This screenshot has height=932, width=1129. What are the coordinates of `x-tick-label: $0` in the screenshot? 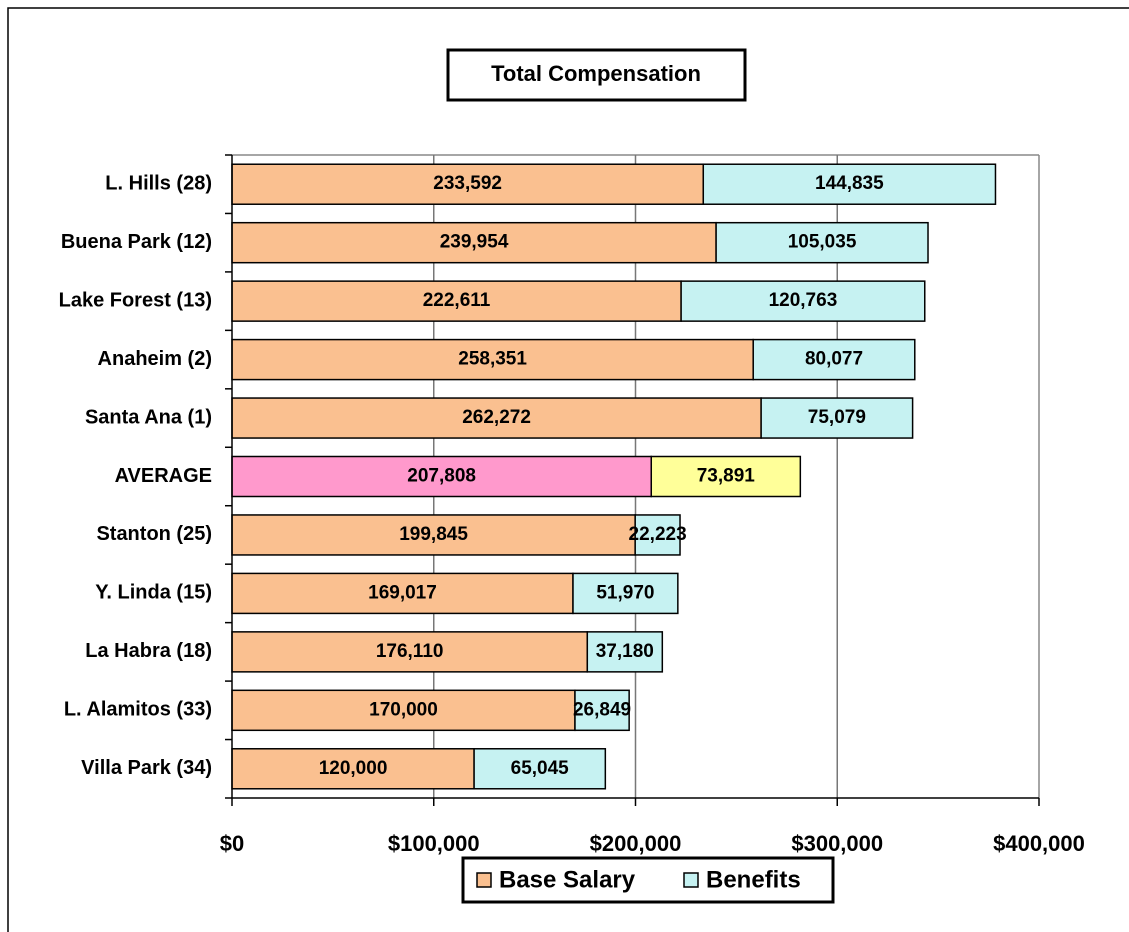 It's located at (232, 843).